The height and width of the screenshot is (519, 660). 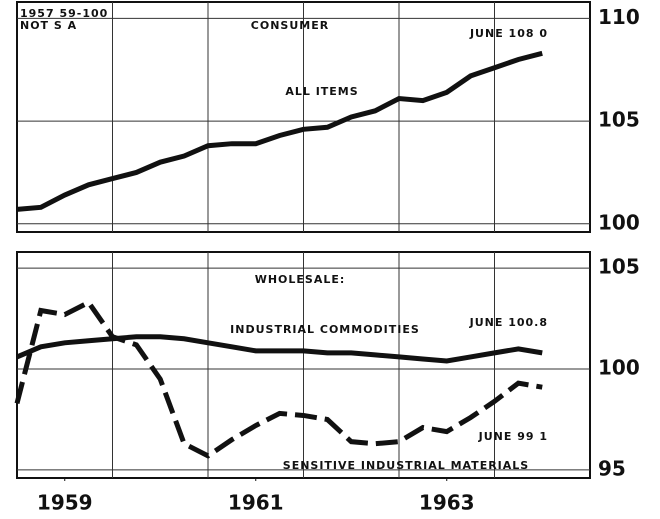 I want to click on y-tick-label: 95, so click(x=612, y=468).